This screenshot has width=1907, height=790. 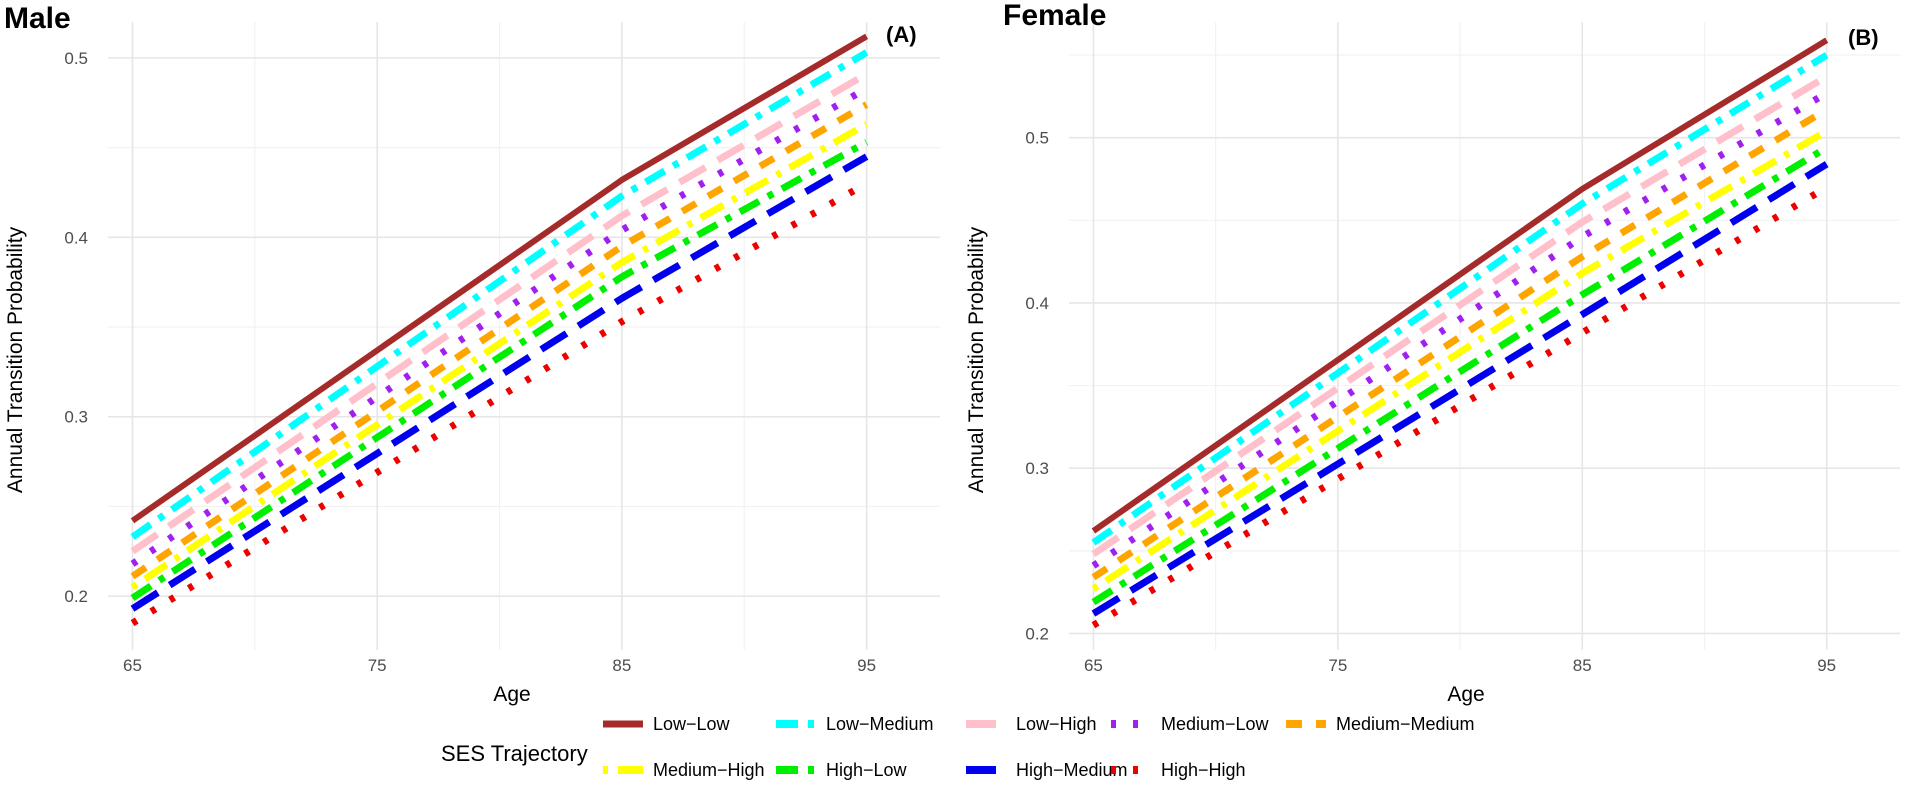 What do you see at coordinates (76, 237) in the screenshot?
I see `male-y-tick-label: 0.4` at bounding box center [76, 237].